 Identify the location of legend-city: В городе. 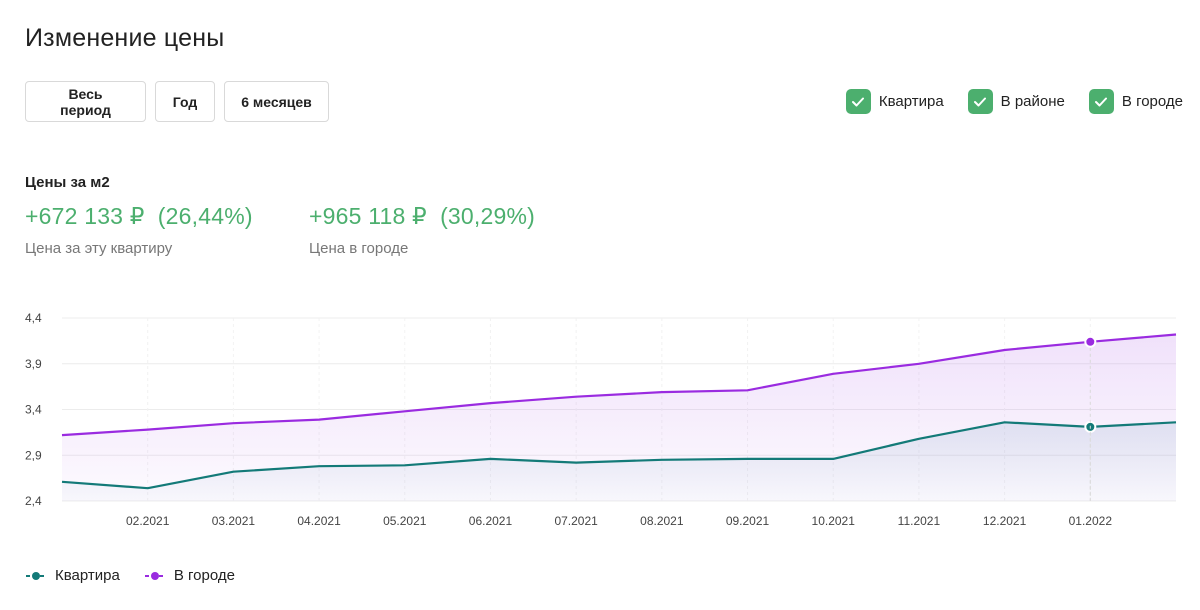
(189, 575).